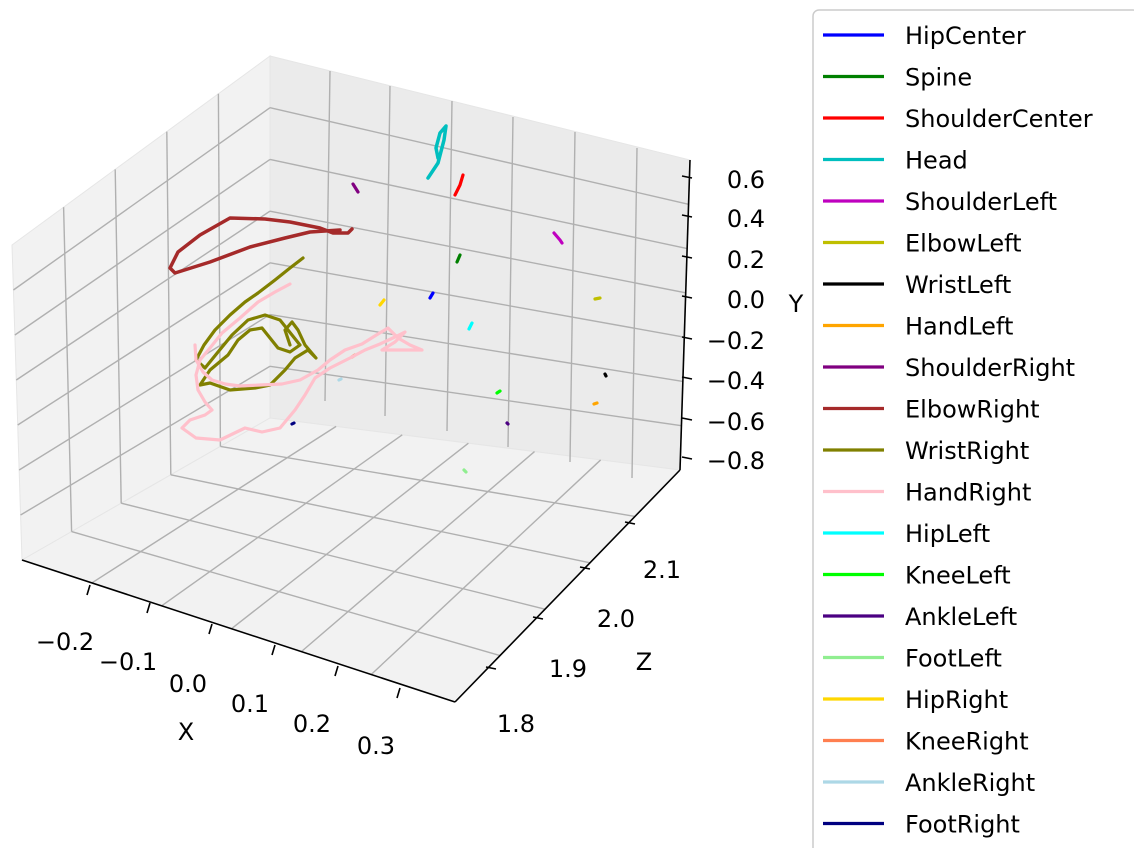 The image size is (1134, 848). I want to click on x-axis: −0.2−0.1 0.0 0.1 0.2 0.3 X, so click(238, 659).